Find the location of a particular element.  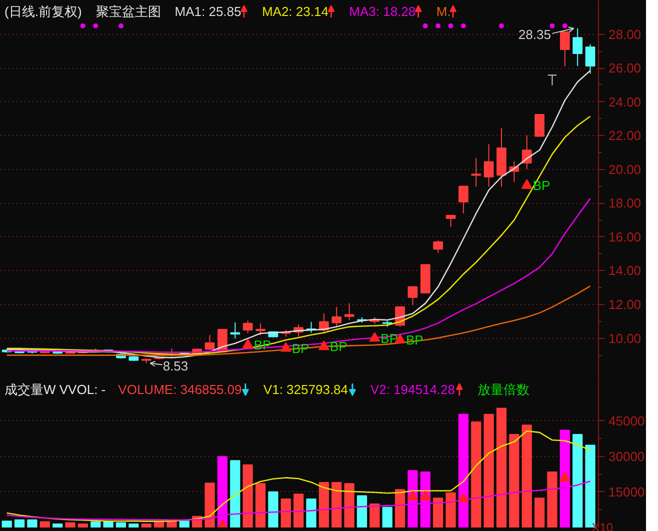

text: V2: 194514.28 is located at coordinates (413, 389).